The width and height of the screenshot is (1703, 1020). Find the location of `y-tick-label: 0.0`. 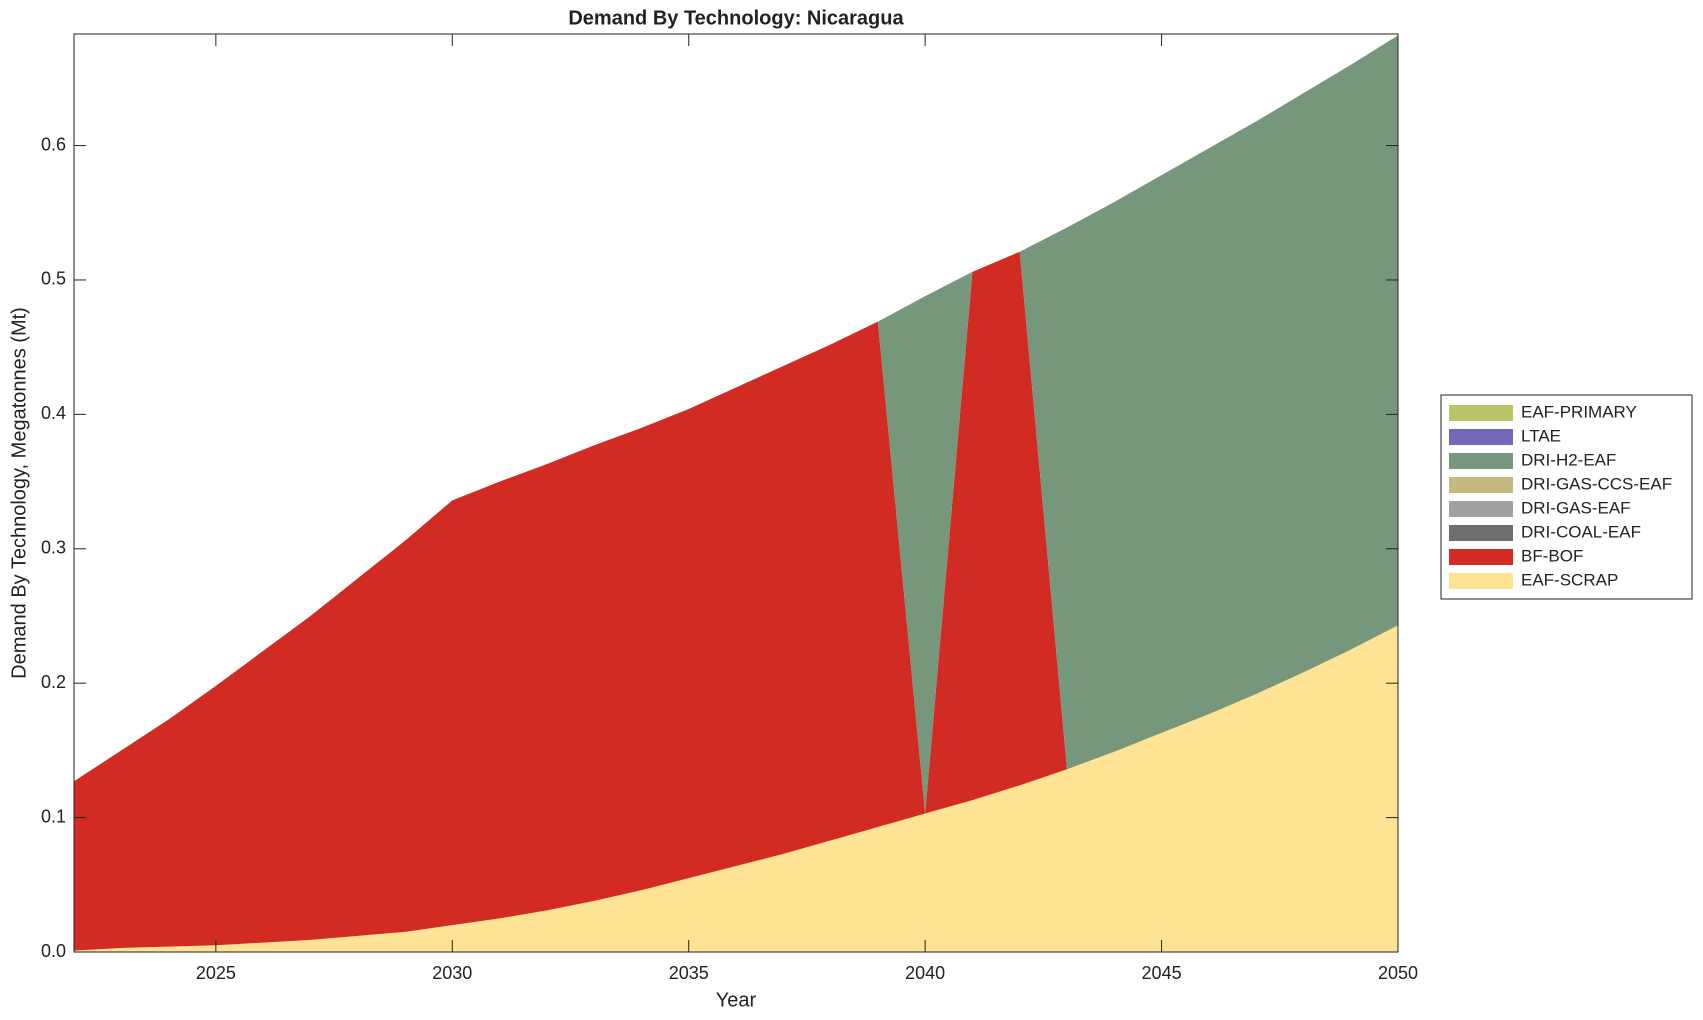

y-tick-label: 0.0 is located at coordinates (53, 951).